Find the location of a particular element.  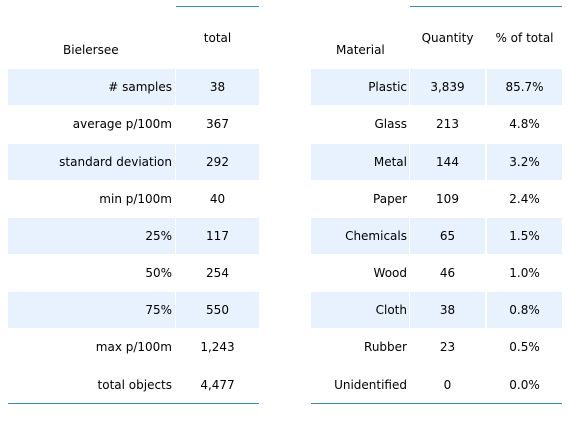

summary-title: Bielersee is located at coordinates (91, 50).